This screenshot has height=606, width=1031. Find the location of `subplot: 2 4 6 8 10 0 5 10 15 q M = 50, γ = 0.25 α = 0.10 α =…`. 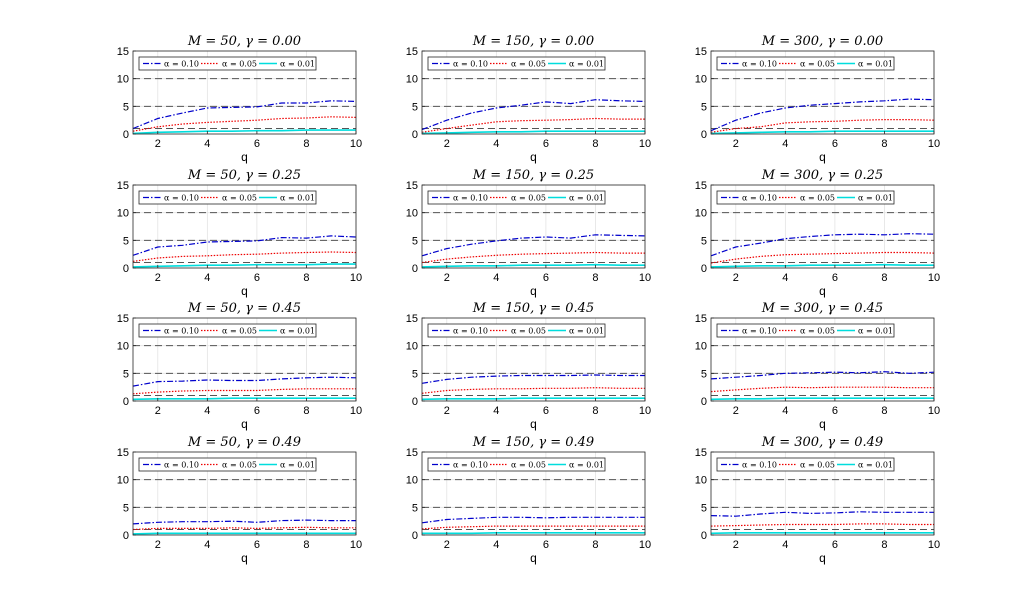

subplot: 2 4 6 8 10 0 5 10 15 q M = 50, γ = 0.25 α = 0.10 α =… is located at coordinates (239, 233).